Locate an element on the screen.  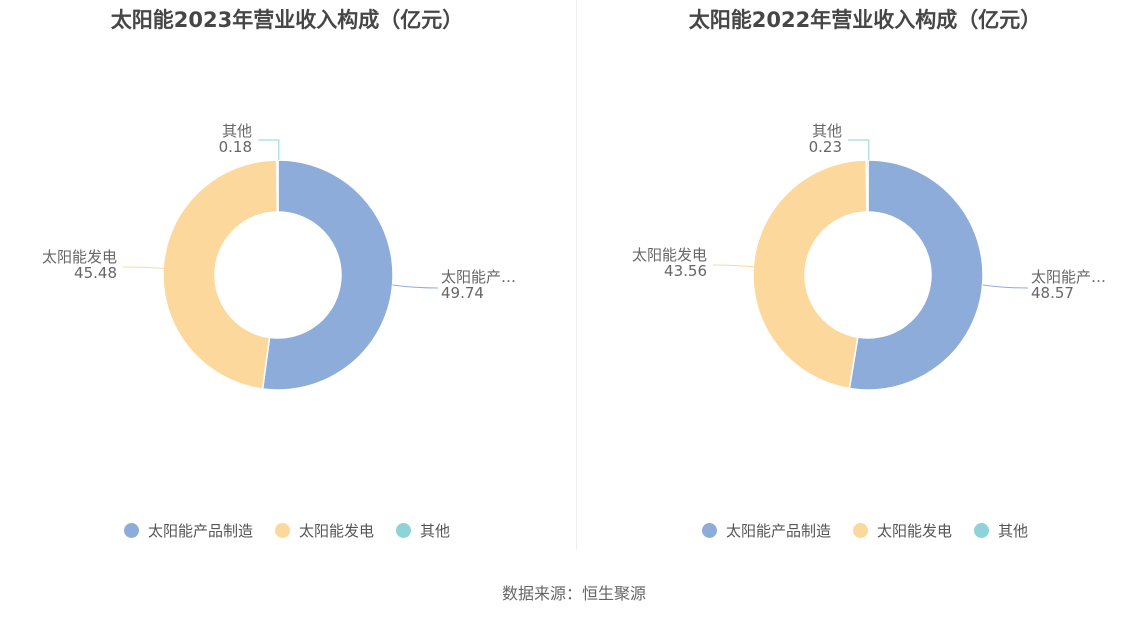
chart-title-2023: 太阳能2023年营业收入构成（亿元） is located at coordinates (287, 20).